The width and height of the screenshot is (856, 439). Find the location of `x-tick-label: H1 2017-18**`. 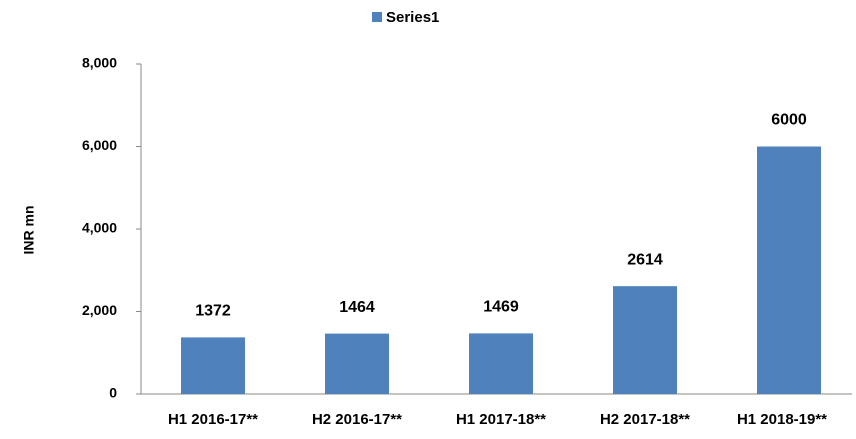

x-tick-label: H1 2017-18** is located at coordinates (501, 419).